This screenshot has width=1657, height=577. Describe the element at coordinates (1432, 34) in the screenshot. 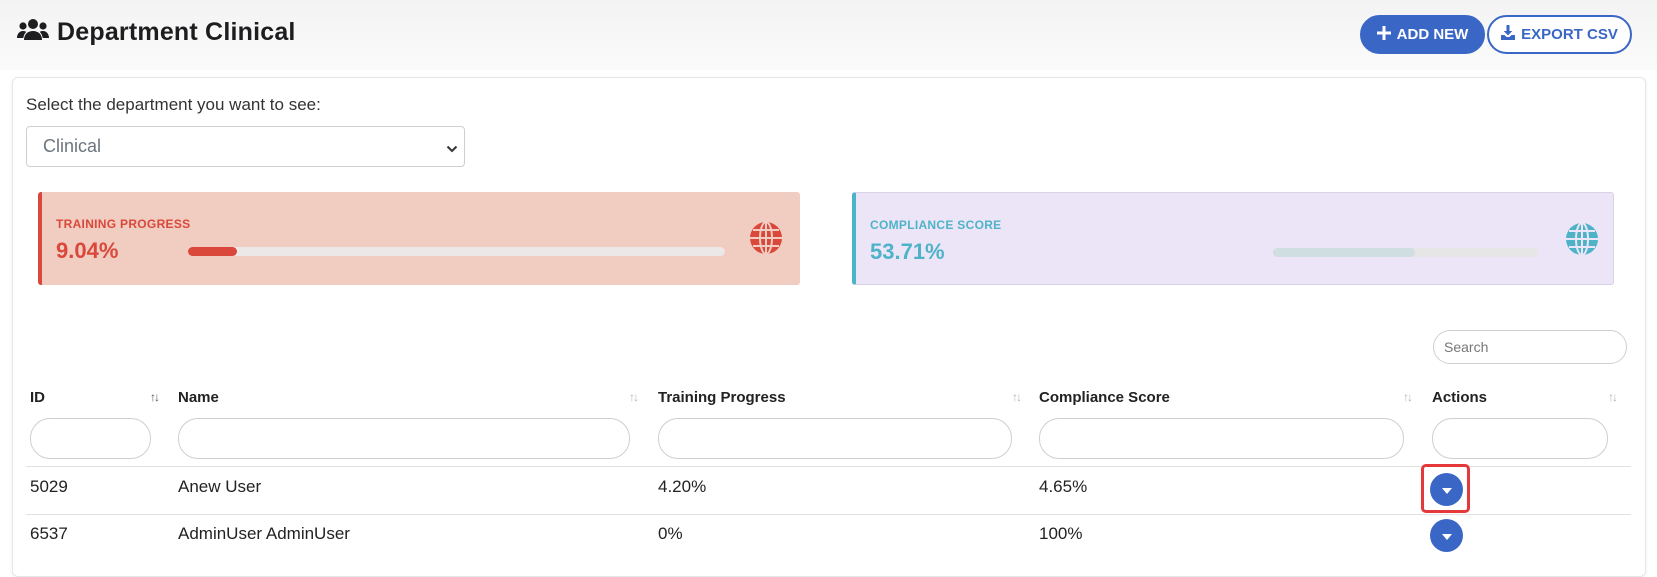

I see `add-new-label: ADD NEW` at that location.